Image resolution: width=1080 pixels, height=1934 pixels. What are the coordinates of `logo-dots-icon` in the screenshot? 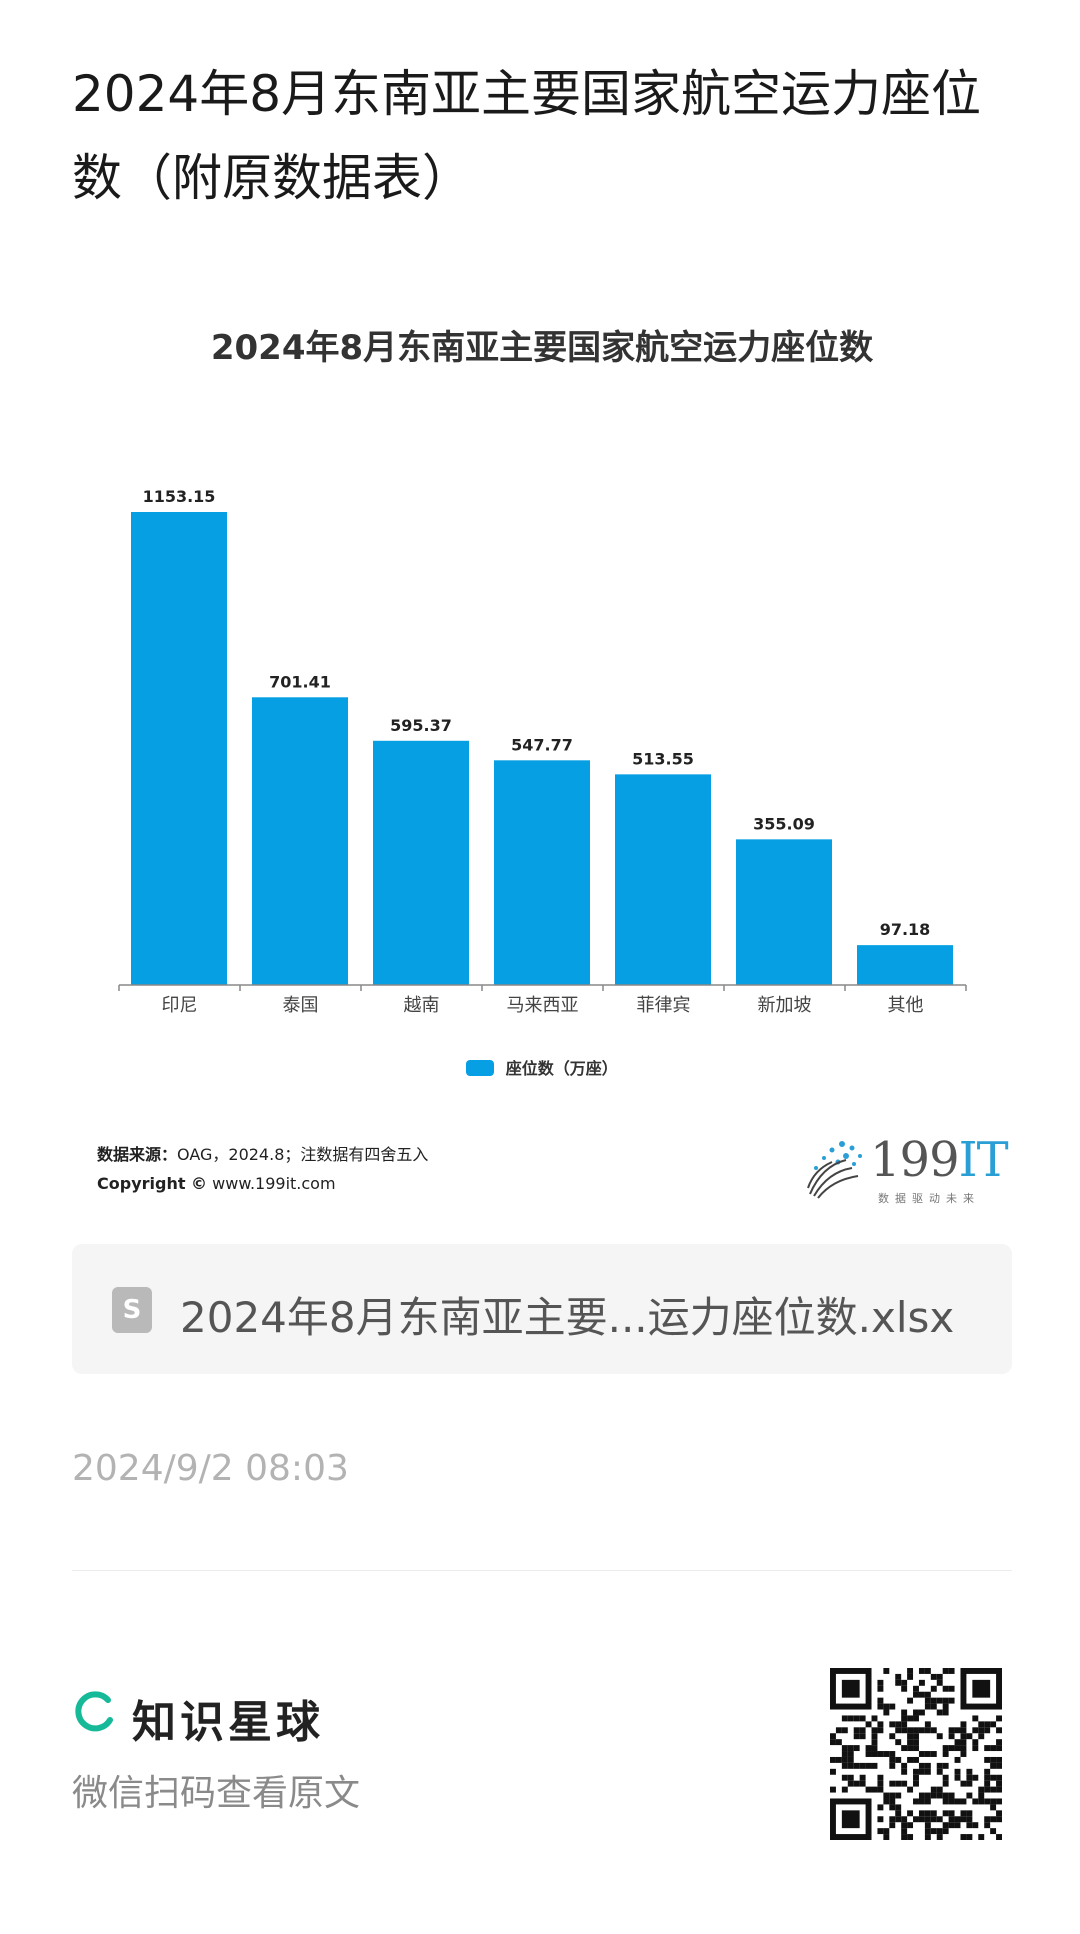 It's located at (834, 1170).